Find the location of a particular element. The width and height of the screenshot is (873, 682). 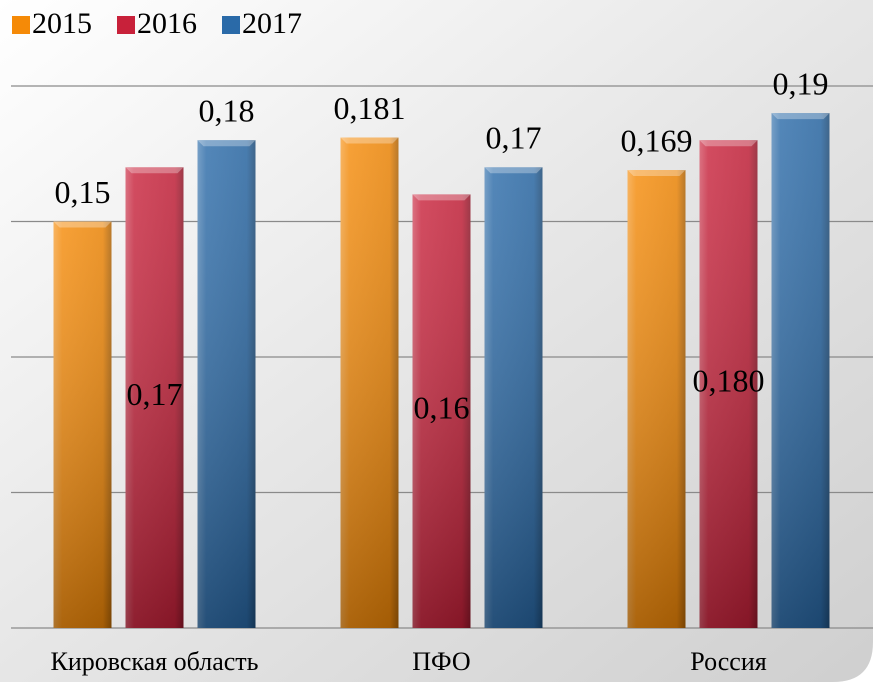

x-tick-label: ПФО is located at coordinates (441, 661).